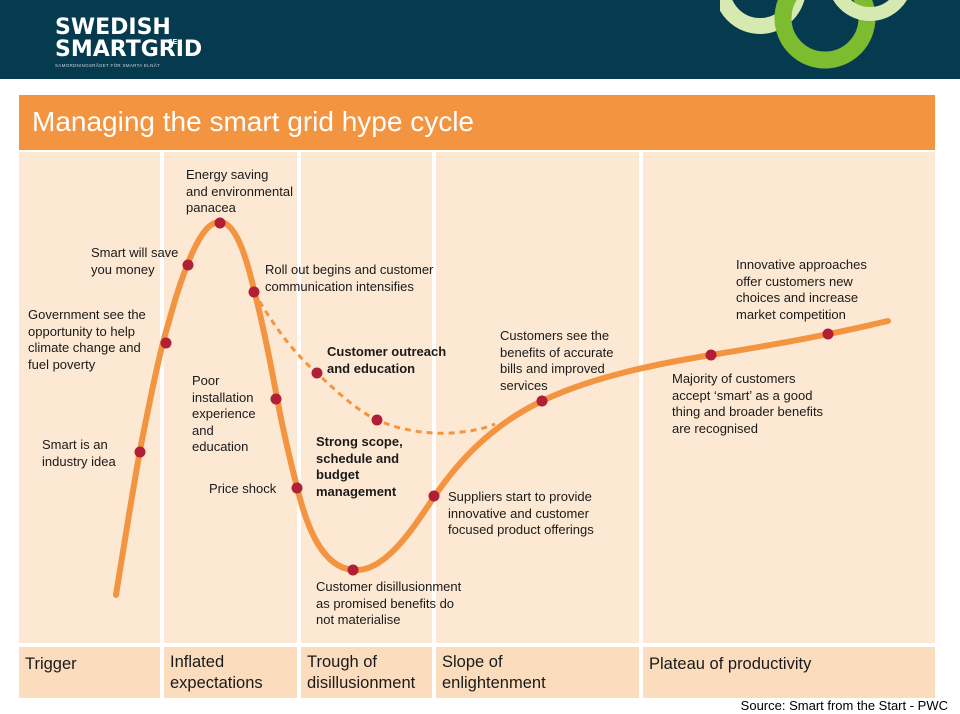 The height and width of the screenshot is (714, 960). Describe the element at coordinates (477, 122) in the screenshot. I see `title-bar: Managing the smart grid hype cycle` at that location.